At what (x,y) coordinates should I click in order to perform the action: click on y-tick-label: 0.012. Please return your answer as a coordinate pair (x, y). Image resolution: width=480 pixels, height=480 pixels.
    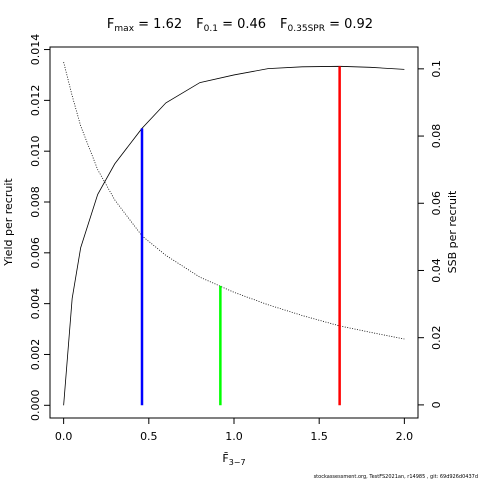
    Looking at the image, I should click on (35, 101).